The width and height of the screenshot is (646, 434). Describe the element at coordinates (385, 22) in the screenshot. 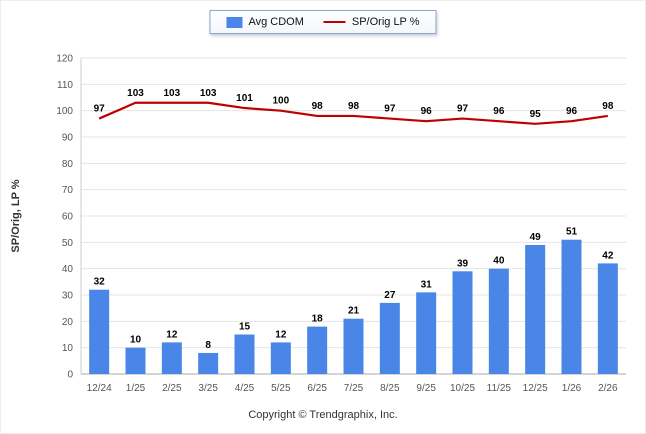

I see `legend-label-sp-orig-lp: SP/Orig LP %` at that location.